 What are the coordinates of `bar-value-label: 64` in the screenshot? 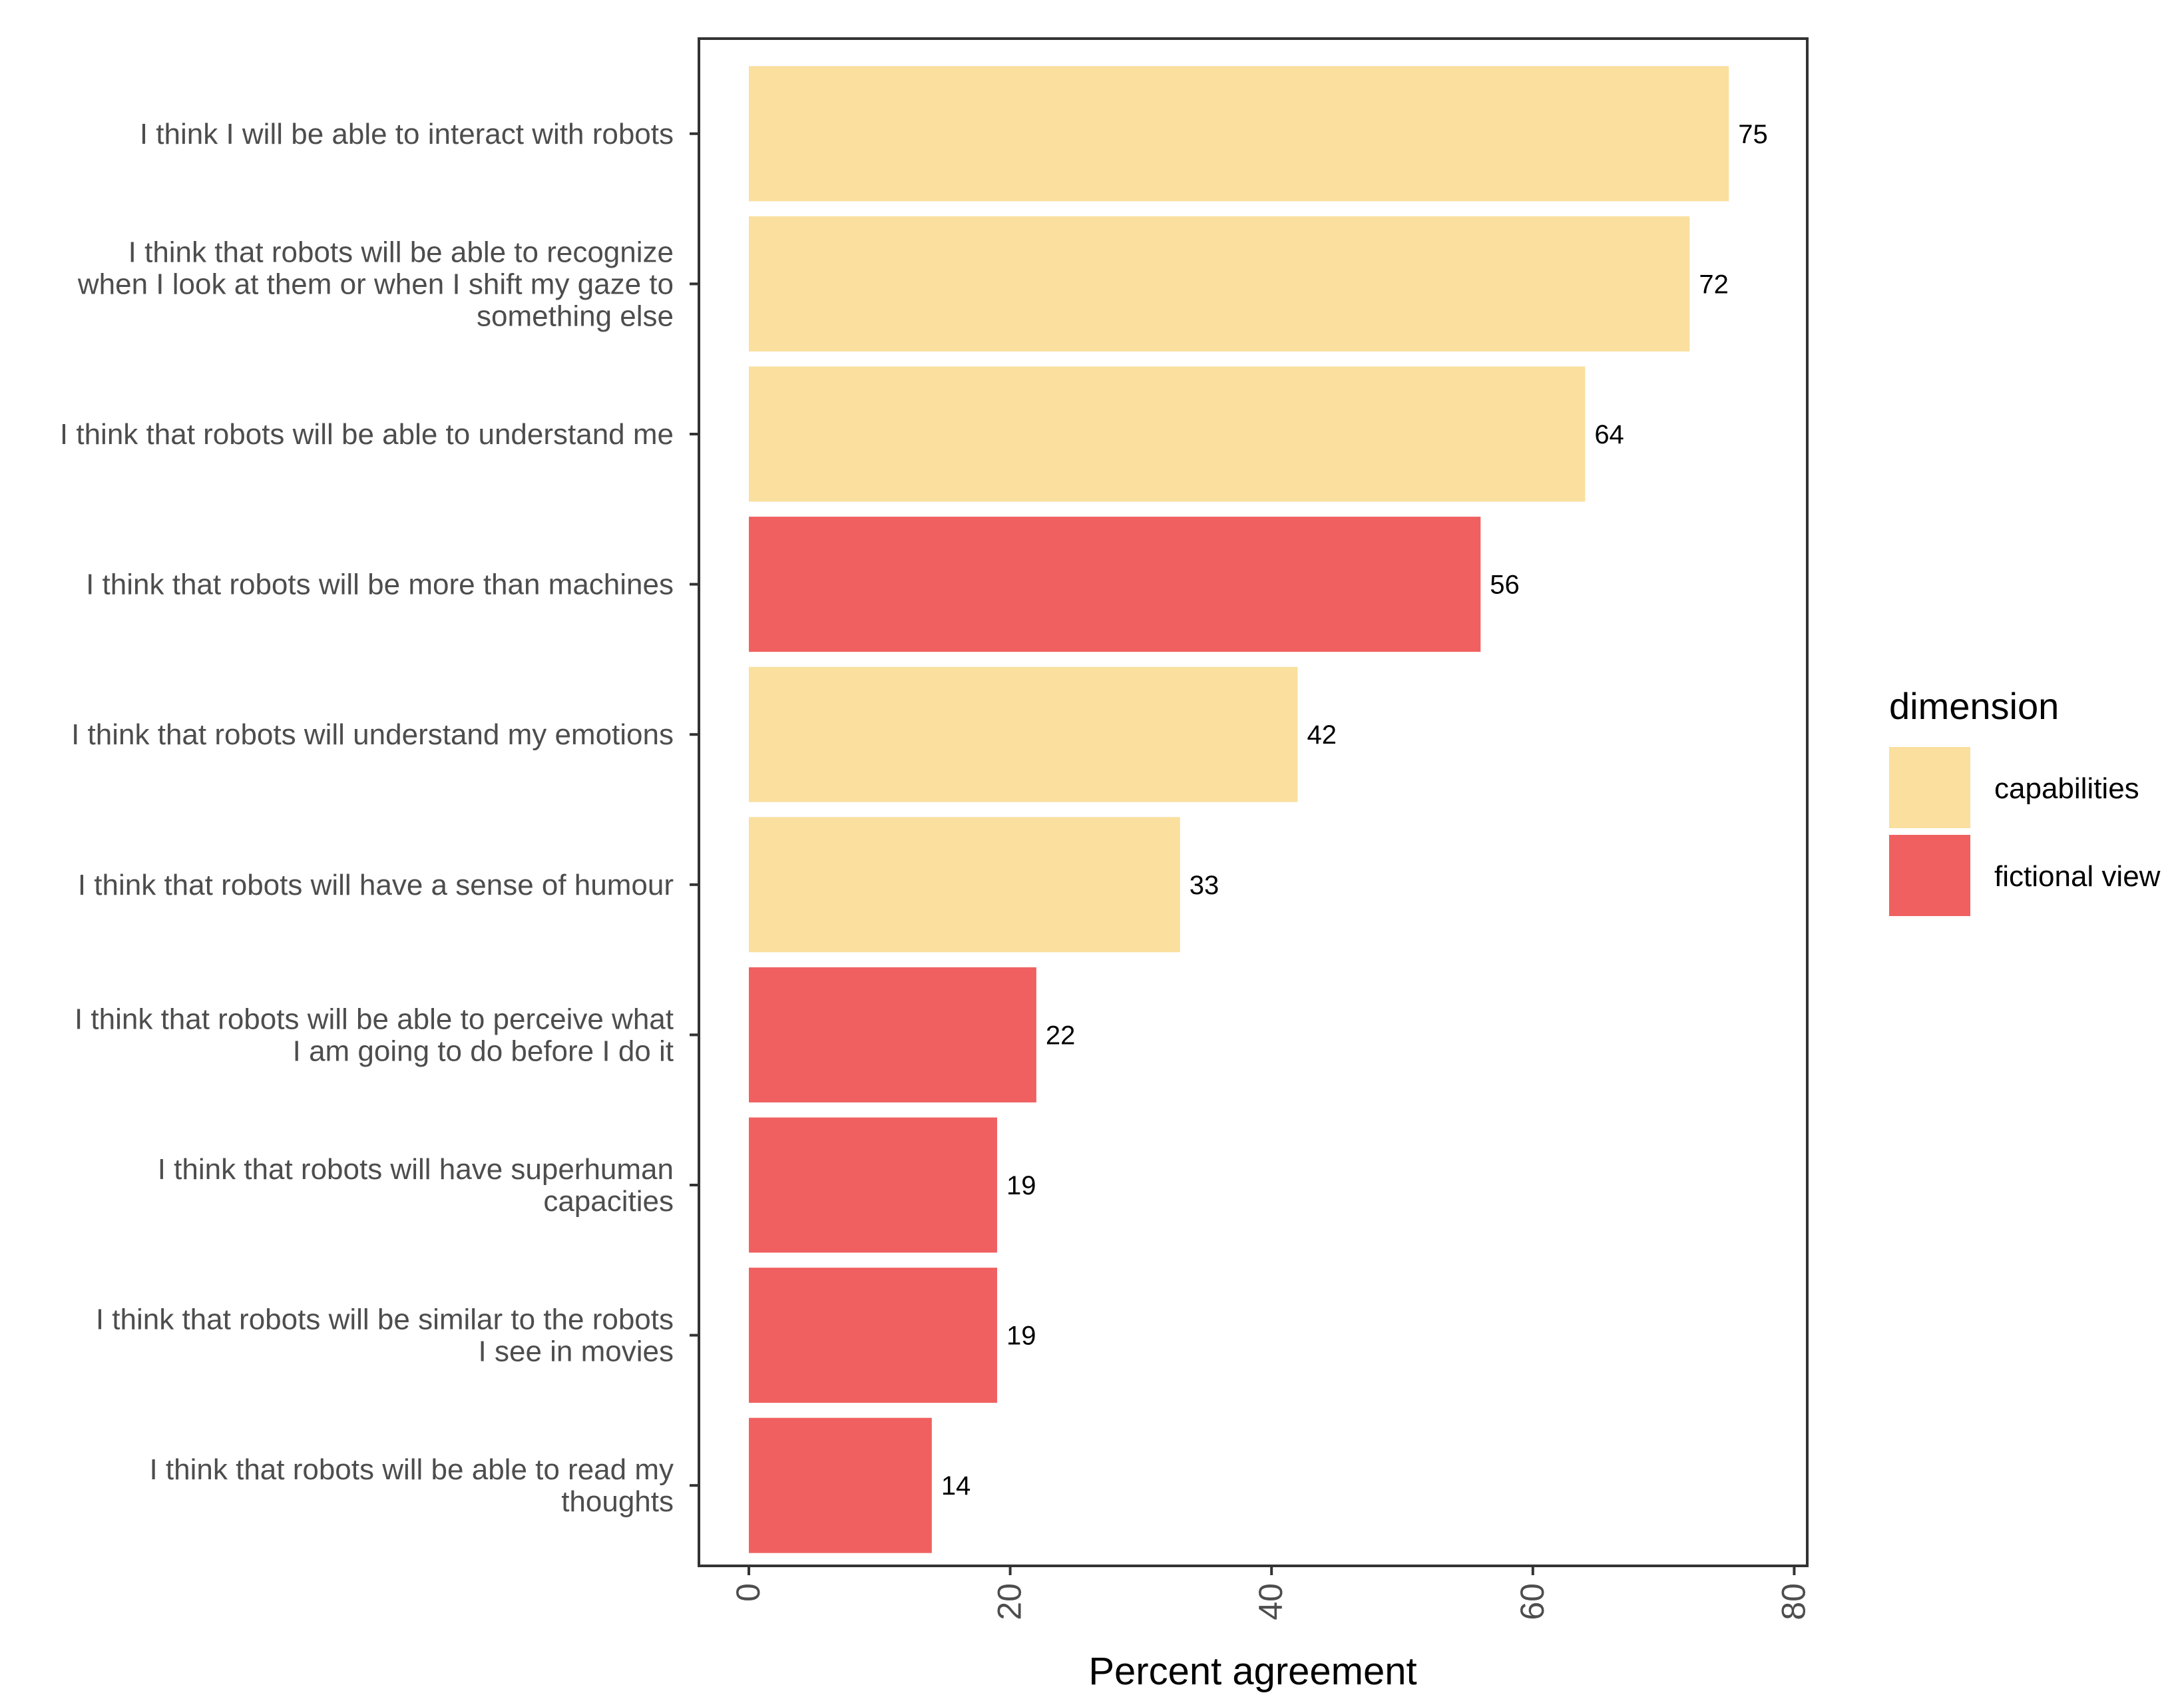 It's located at (1609, 434).